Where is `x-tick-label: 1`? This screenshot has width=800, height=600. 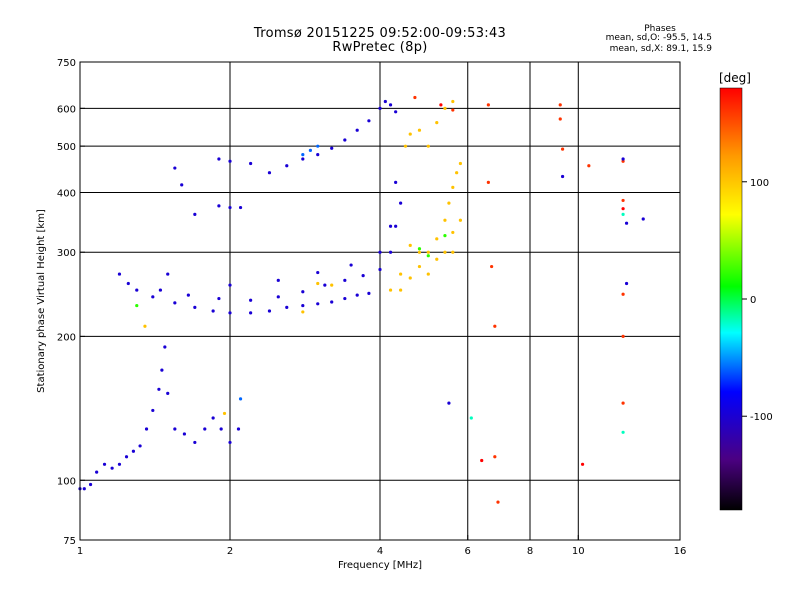 x-tick-label: 1 is located at coordinates (80, 551).